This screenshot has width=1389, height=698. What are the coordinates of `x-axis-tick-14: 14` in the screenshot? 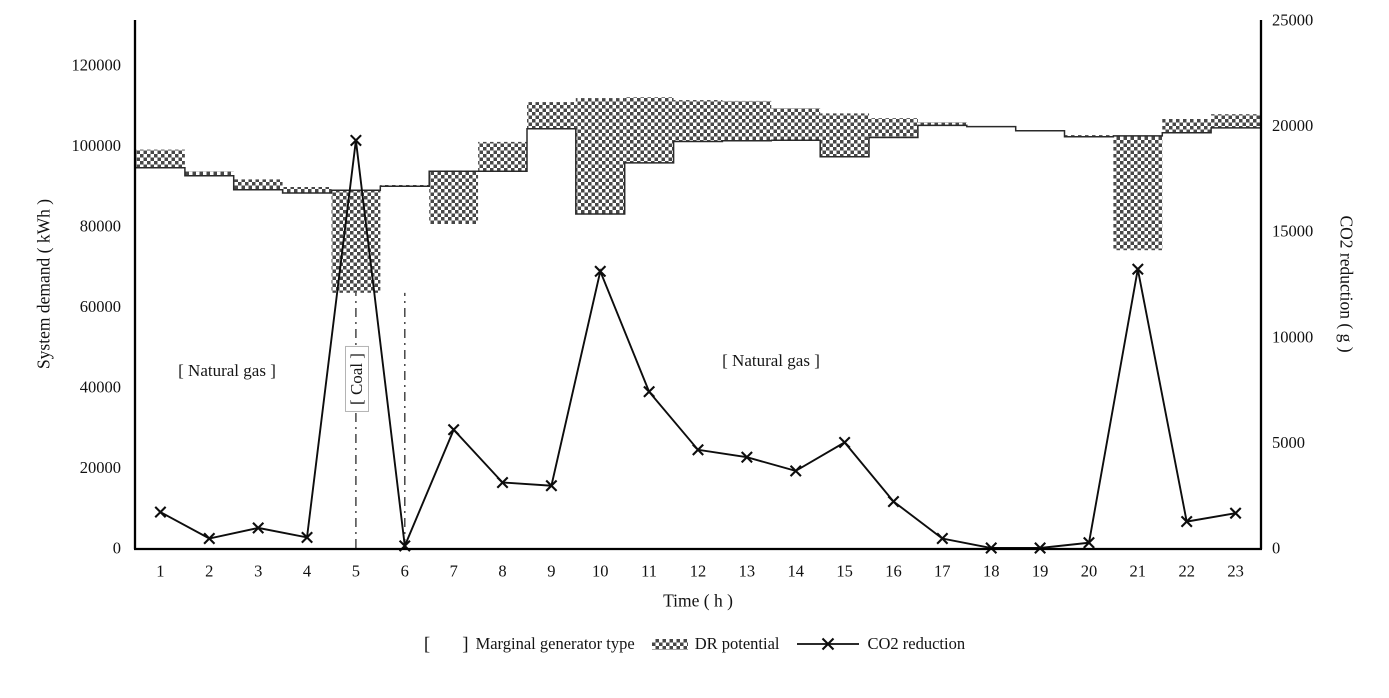 It's located at (795, 571).